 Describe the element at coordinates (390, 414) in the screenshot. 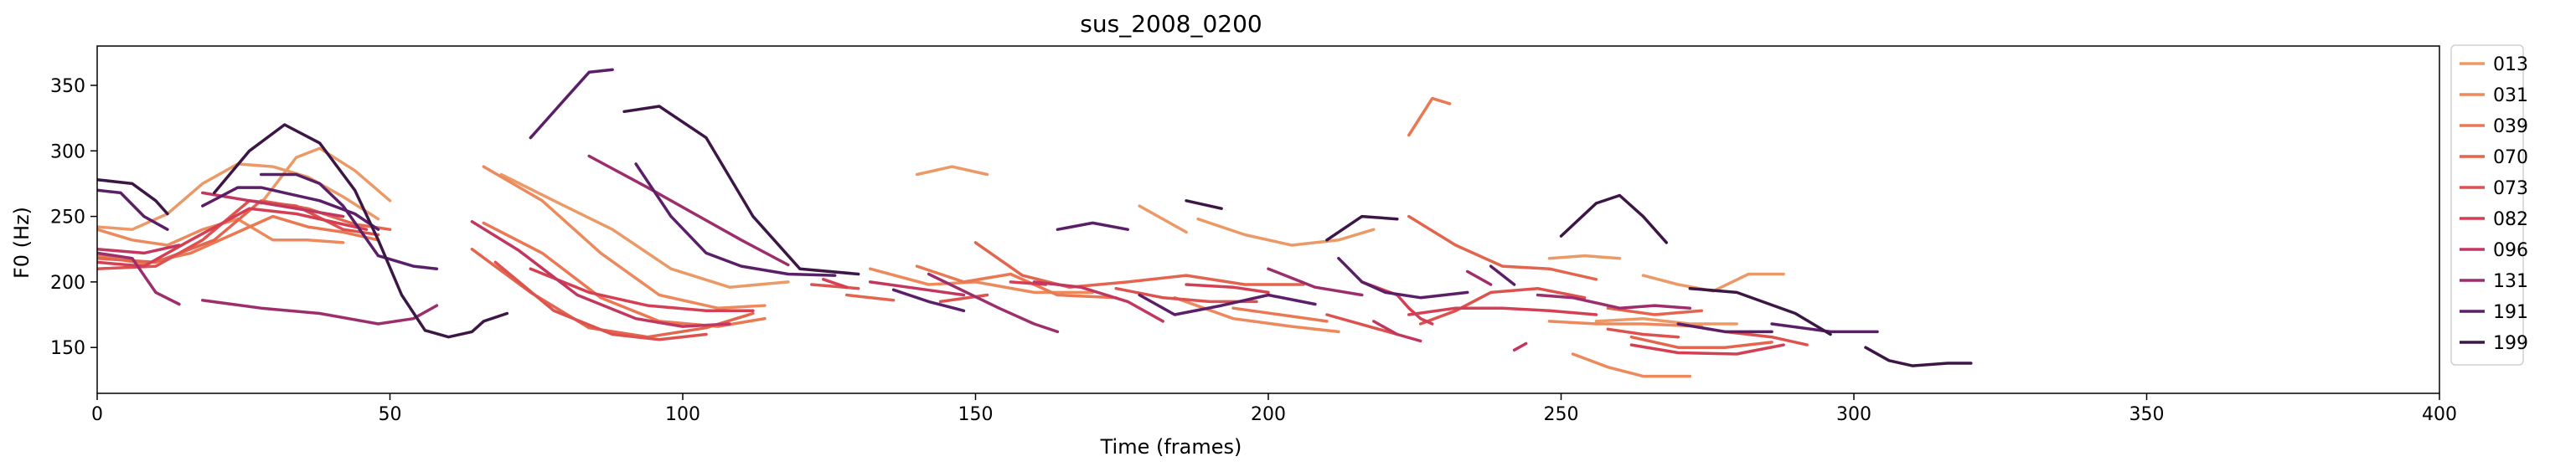

I see `x-tick-label: 50` at that location.